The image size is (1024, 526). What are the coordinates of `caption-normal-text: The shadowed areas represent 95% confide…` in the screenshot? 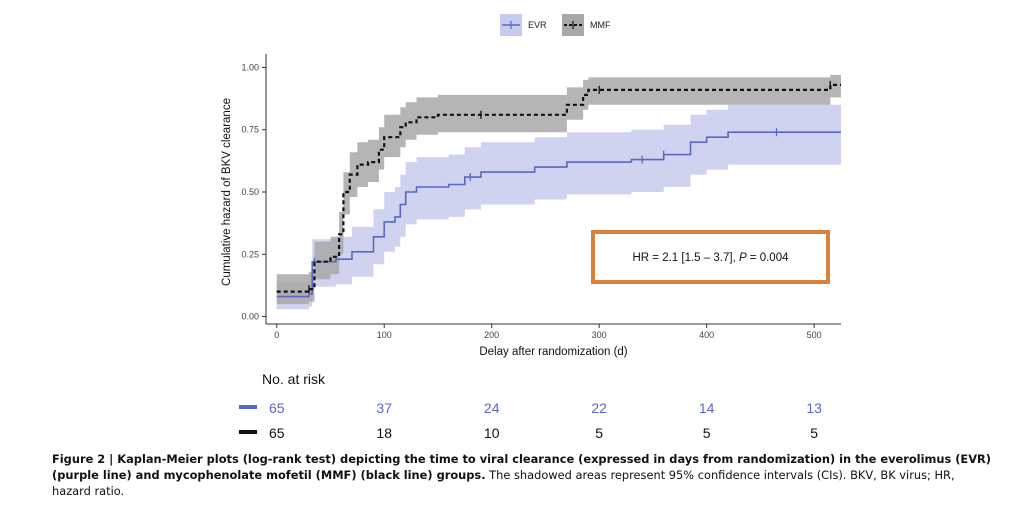 It's located at (503, 483).